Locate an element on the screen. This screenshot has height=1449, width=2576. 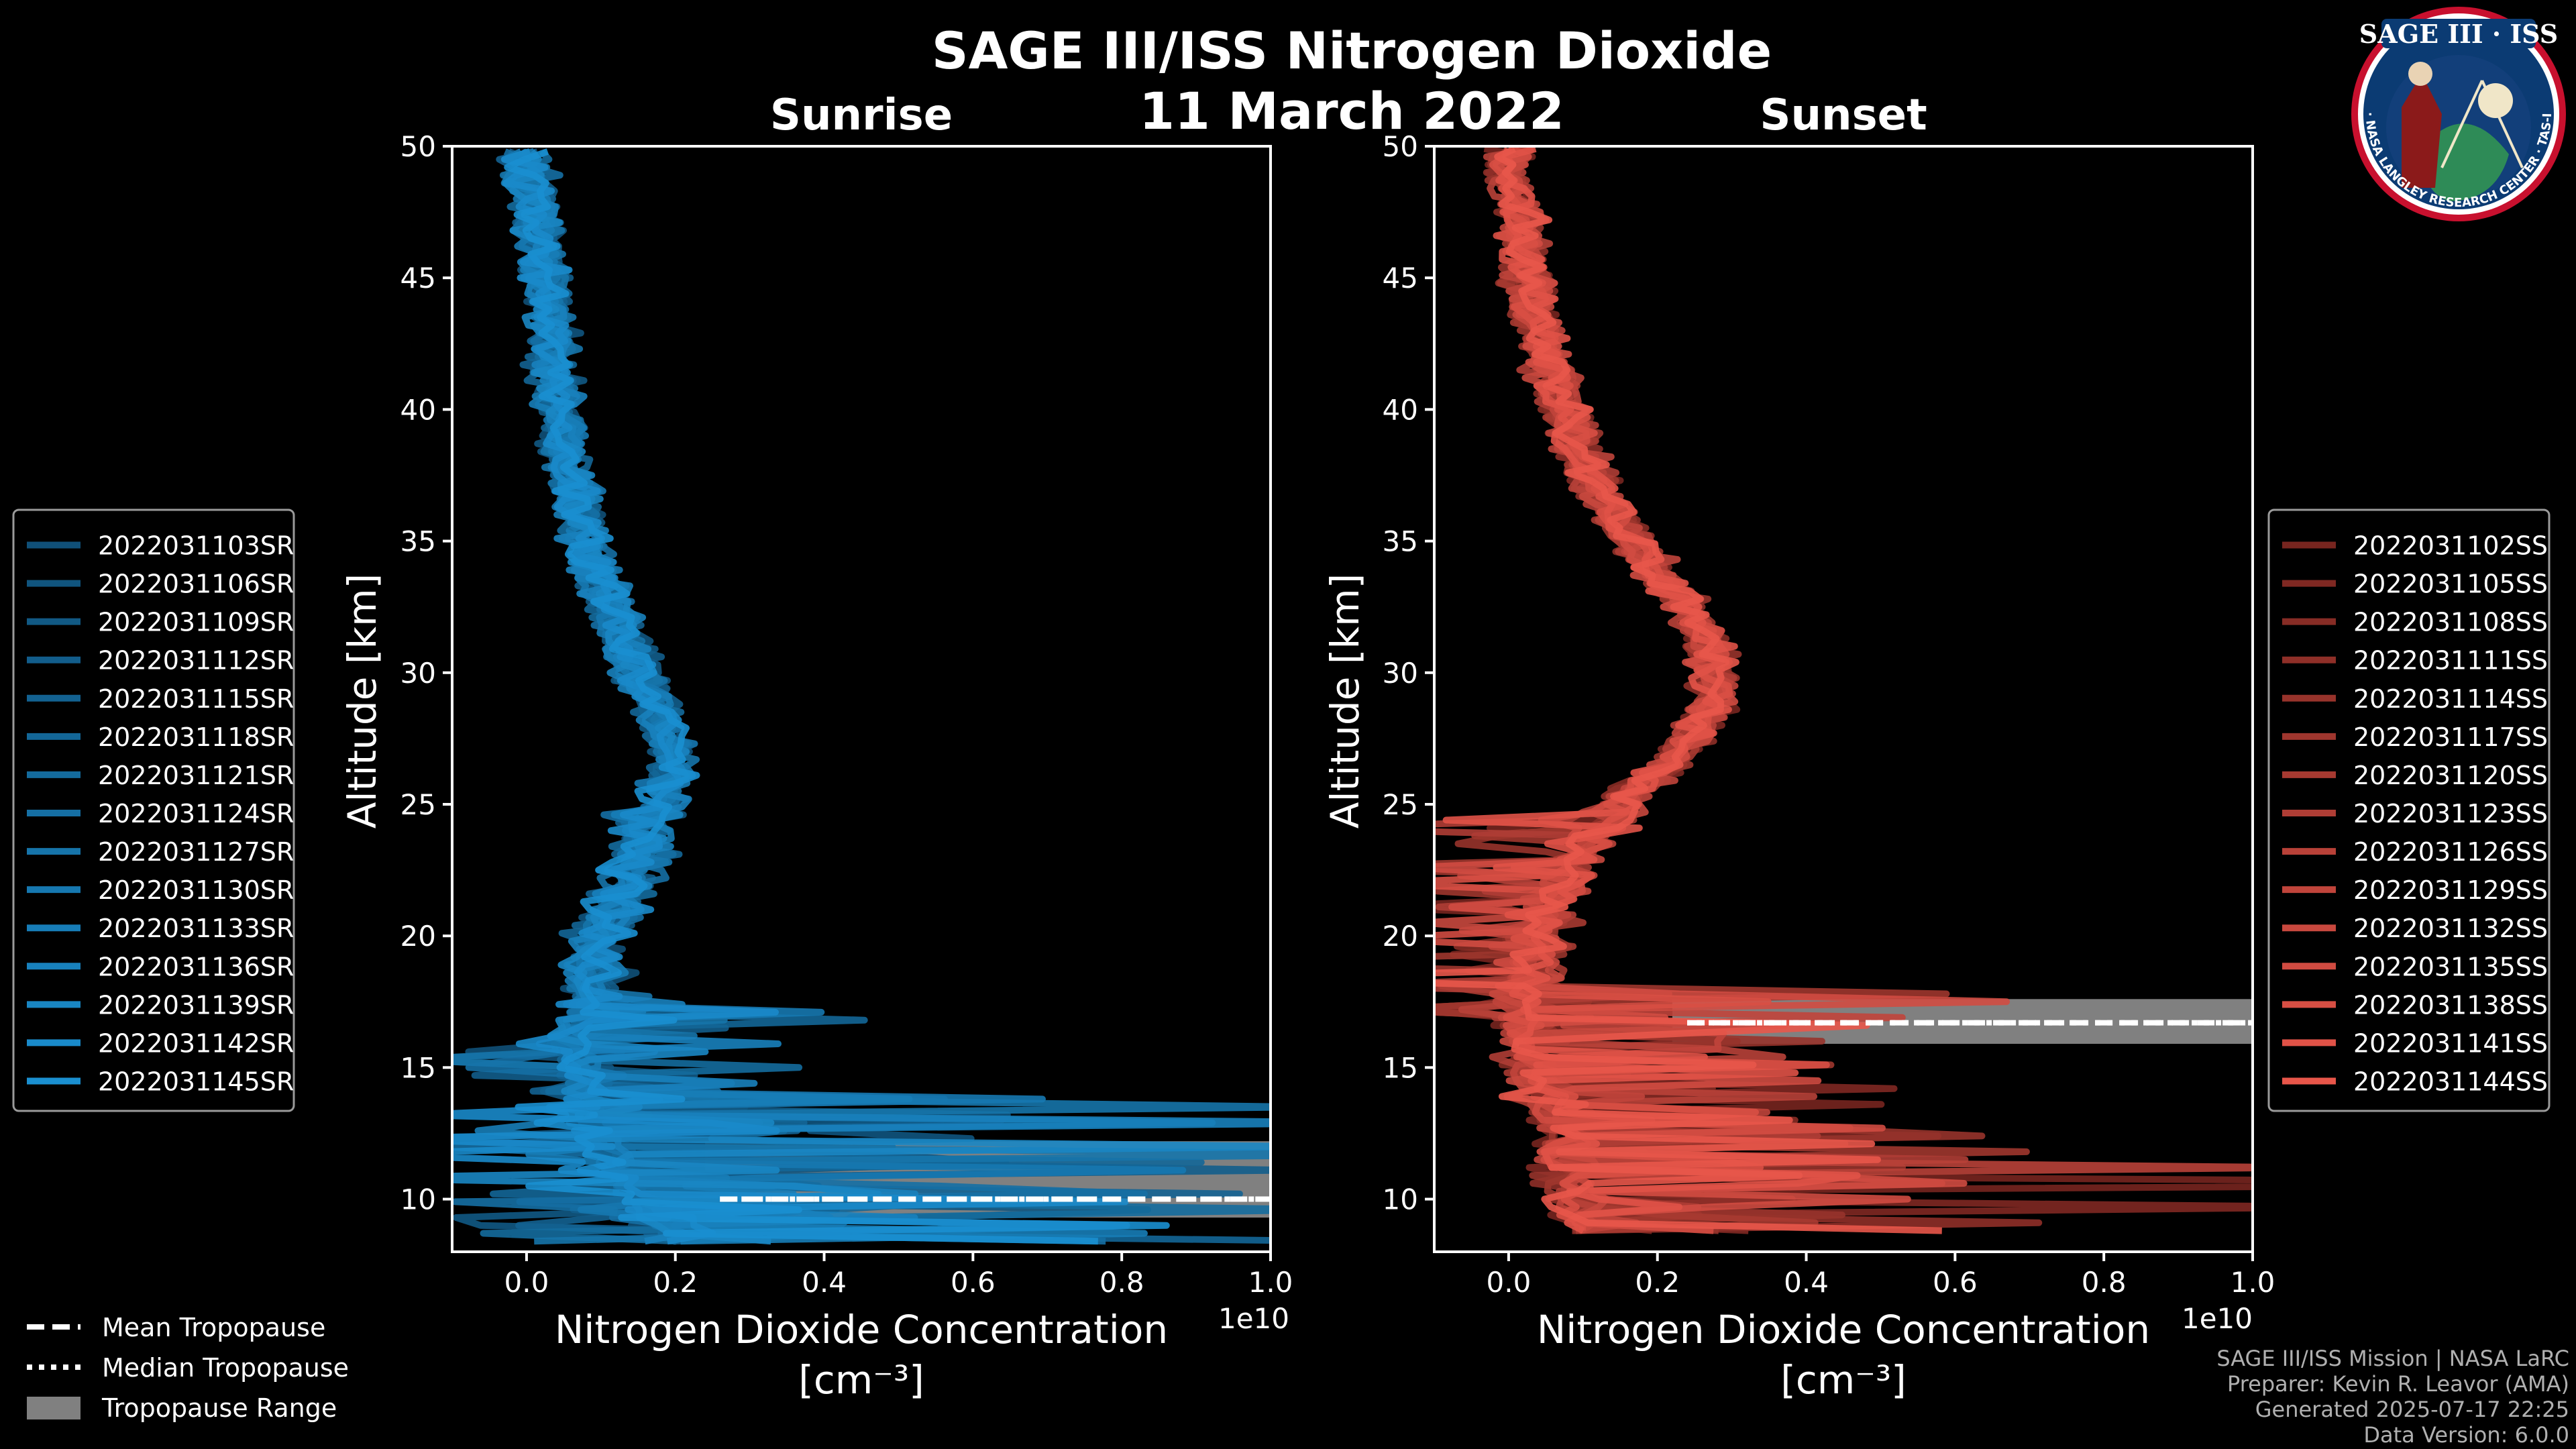
legend-entry-2022031115SR: 2022031115SR is located at coordinates (196, 699).